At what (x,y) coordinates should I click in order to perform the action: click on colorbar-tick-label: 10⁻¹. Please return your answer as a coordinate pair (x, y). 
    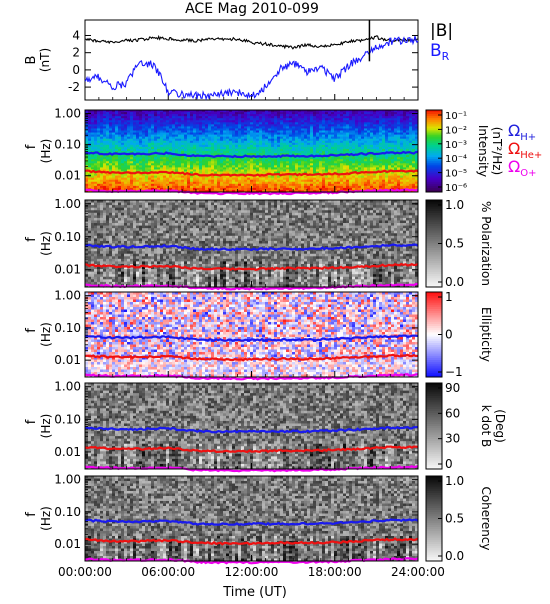
    Looking at the image, I should click on (456, 116).